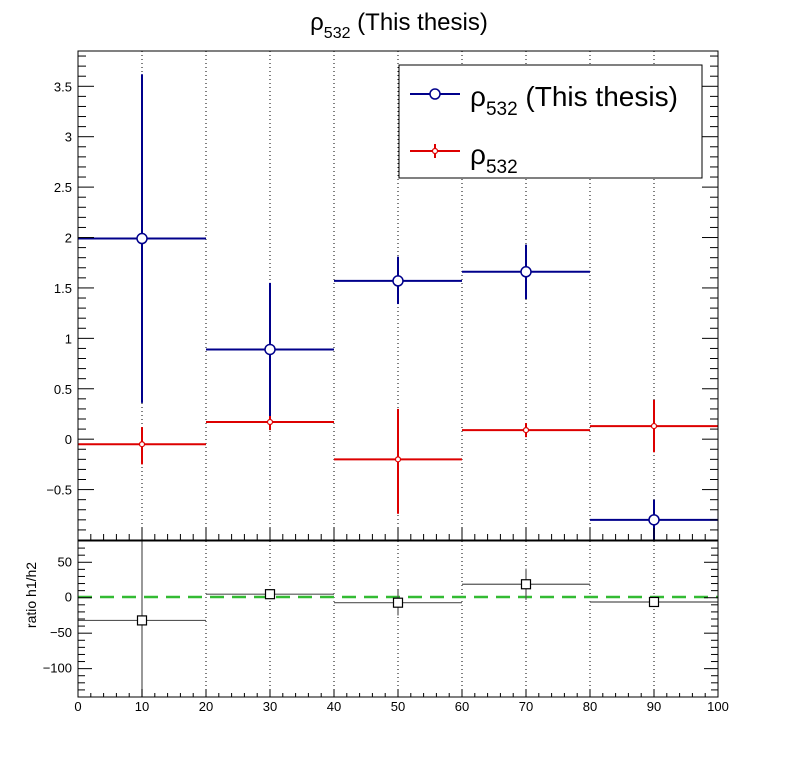  I want to click on legend-1-subscript: 532, so click(502, 109).